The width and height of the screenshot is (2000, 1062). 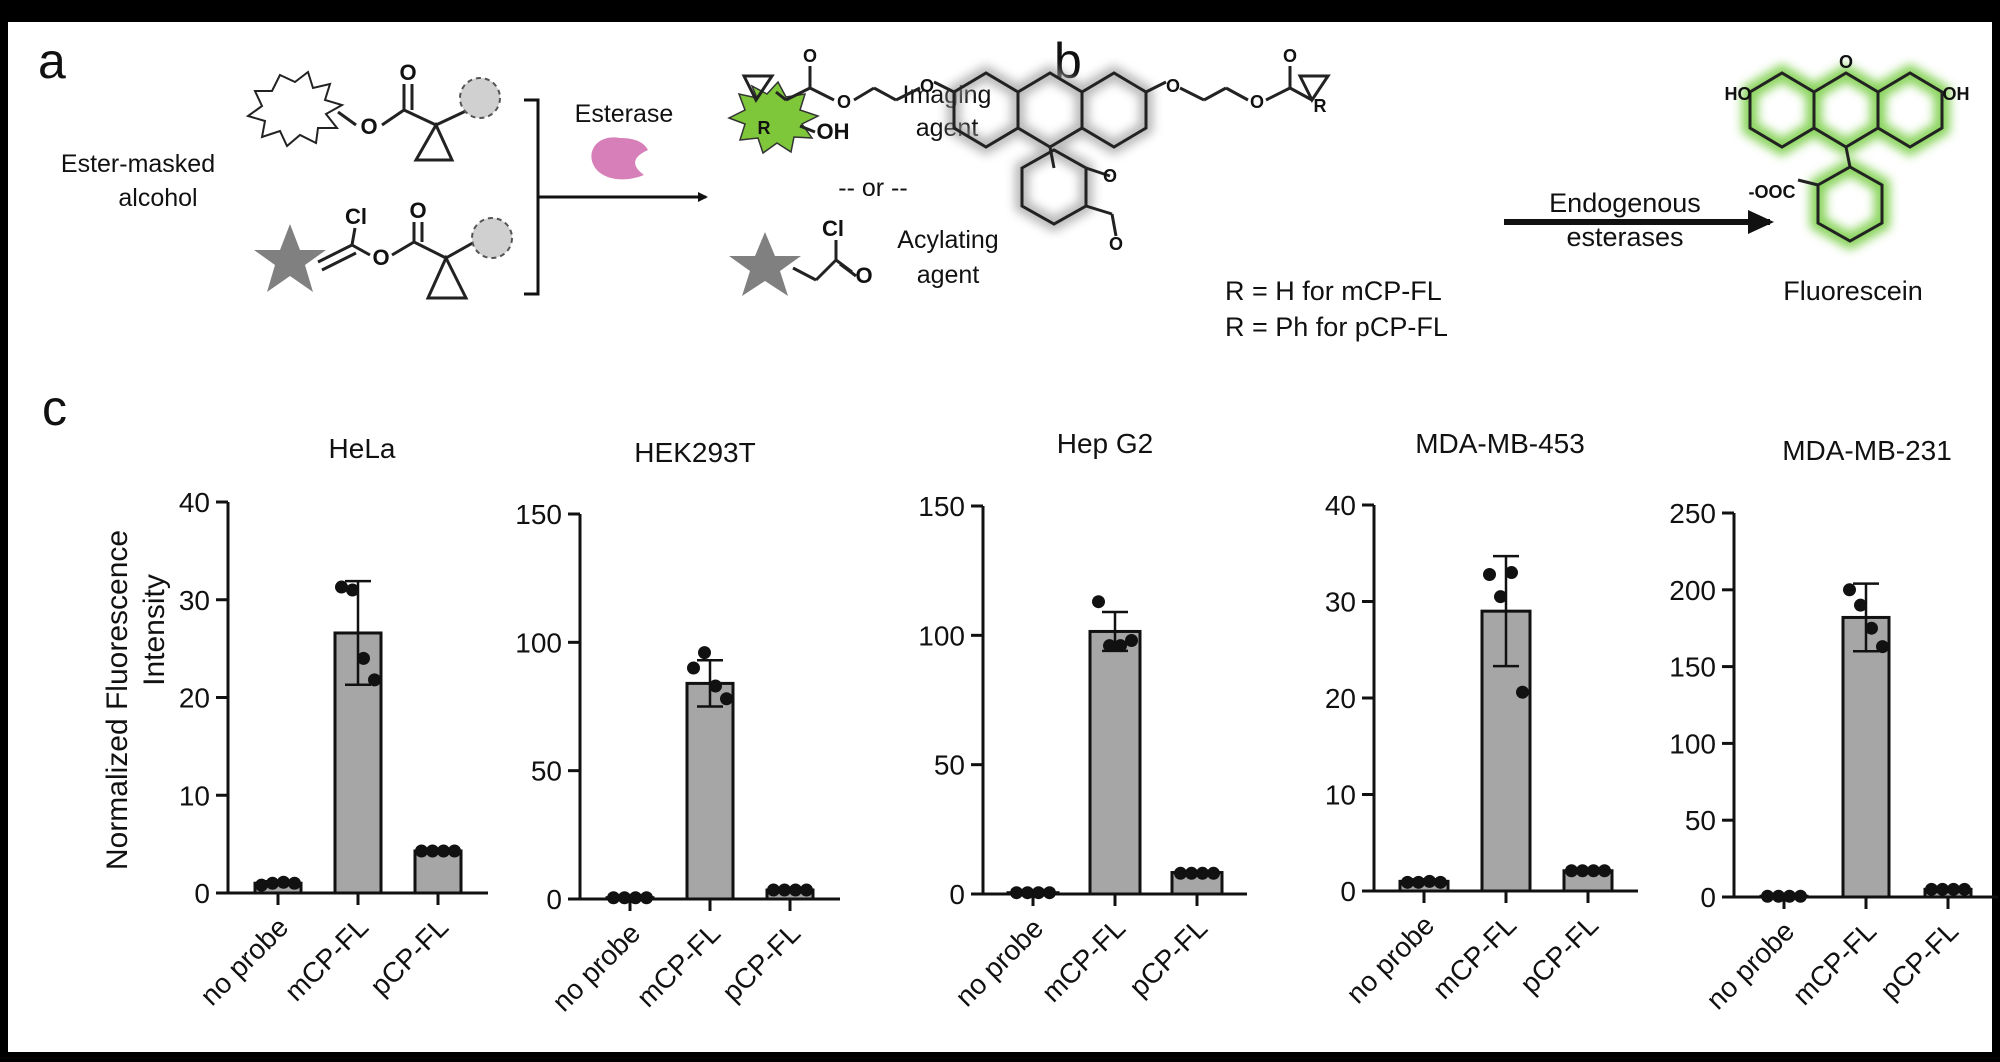 I want to click on chart-title: HeLa, so click(x=362, y=448).